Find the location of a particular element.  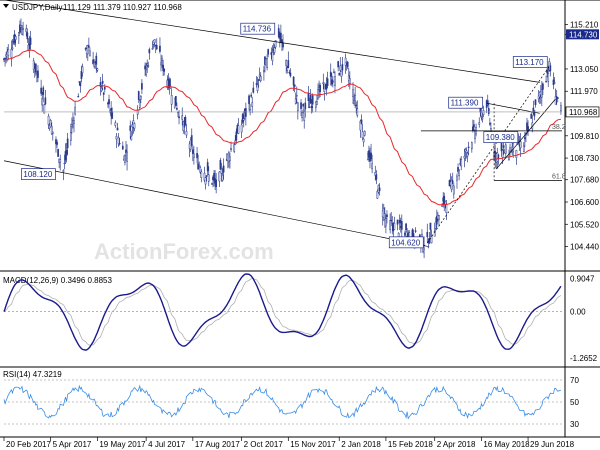

macd-tick-label: 0.00 is located at coordinates (578, 312).